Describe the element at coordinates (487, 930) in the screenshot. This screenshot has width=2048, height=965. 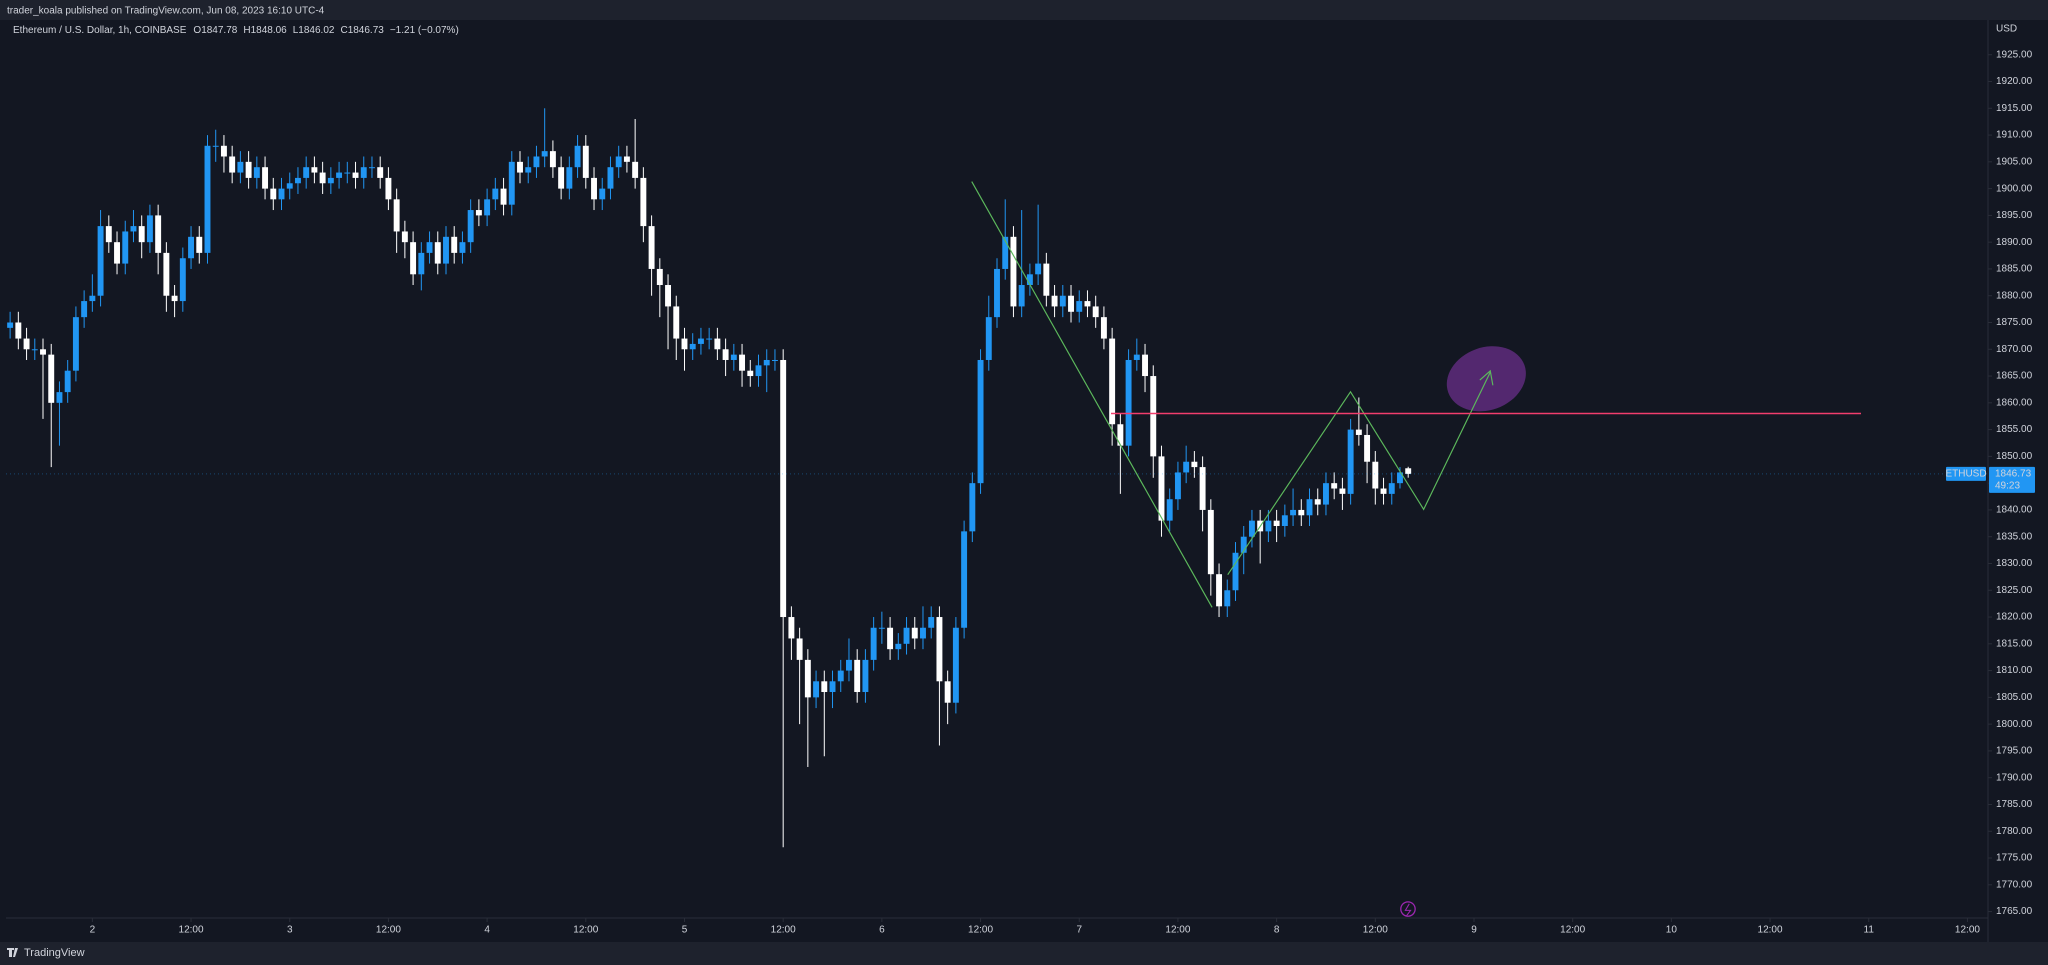
I see `x-tick-label: 4` at that location.